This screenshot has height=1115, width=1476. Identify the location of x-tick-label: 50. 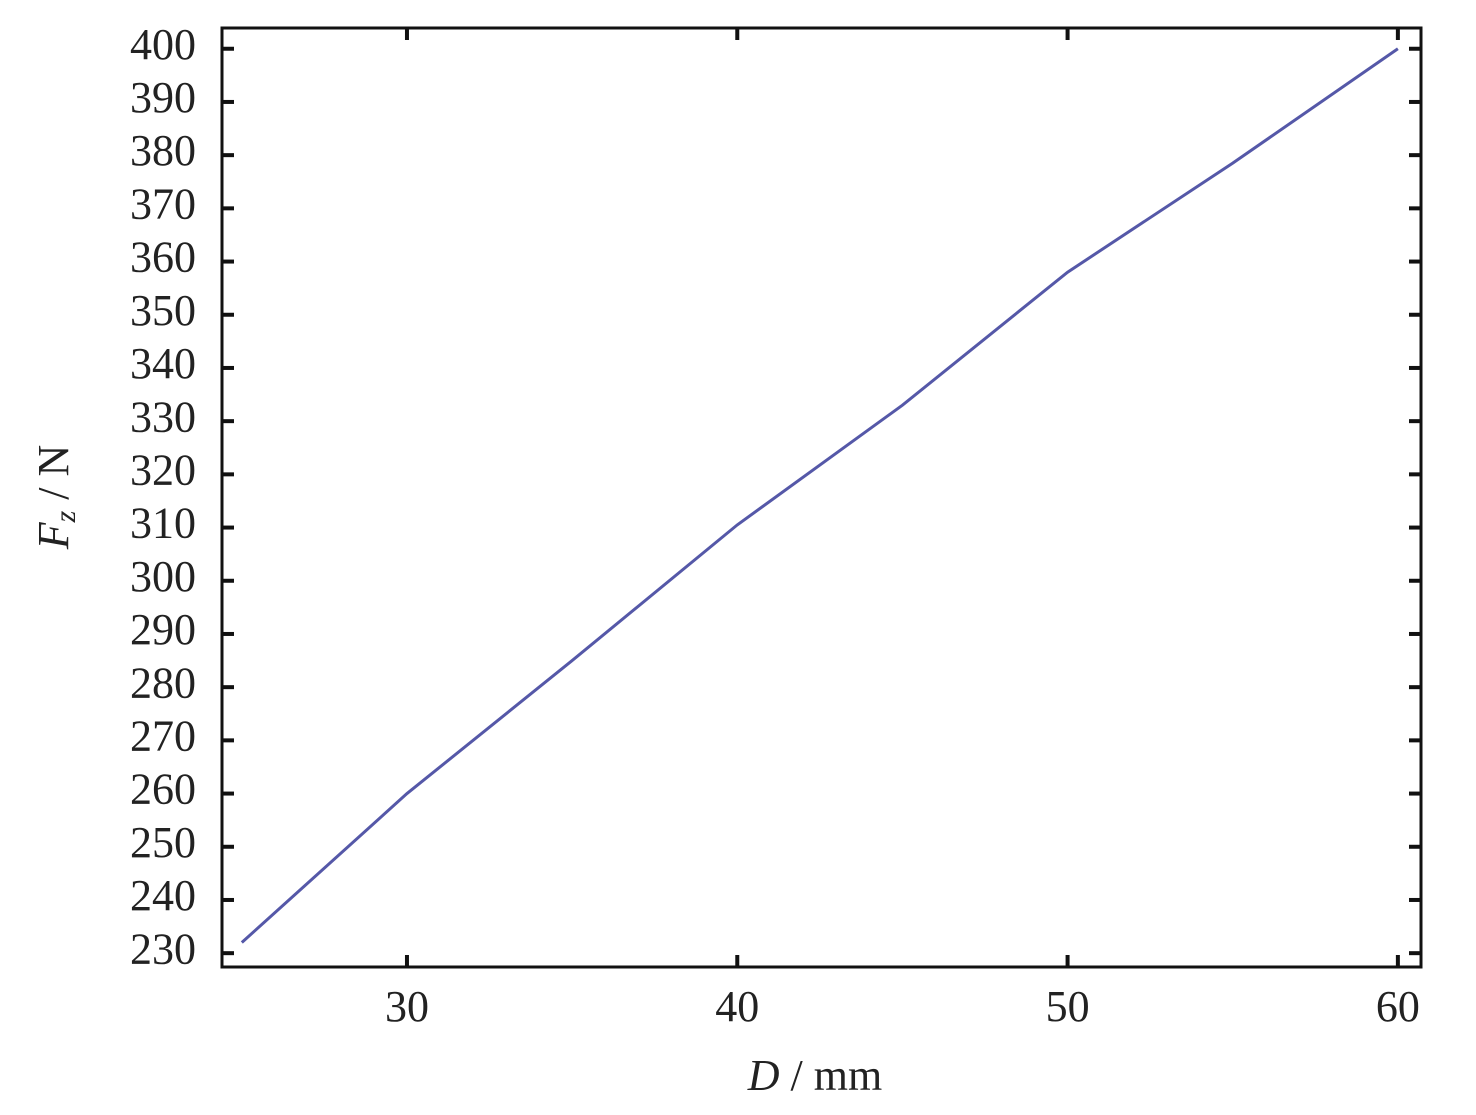
(1068, 1006).